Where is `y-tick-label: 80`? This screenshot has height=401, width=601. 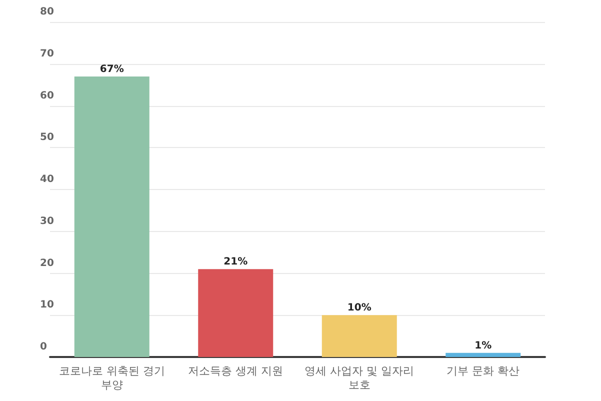
y-tick-label: 80 is located at coordinates (47, 12).